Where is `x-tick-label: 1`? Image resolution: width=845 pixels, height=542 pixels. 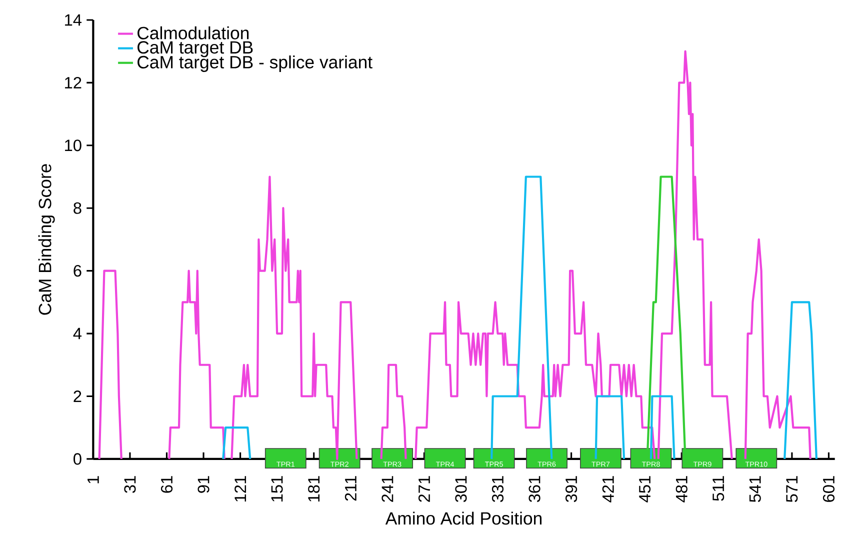 x-tick-label: 1 is located at coordinates (93, 479).